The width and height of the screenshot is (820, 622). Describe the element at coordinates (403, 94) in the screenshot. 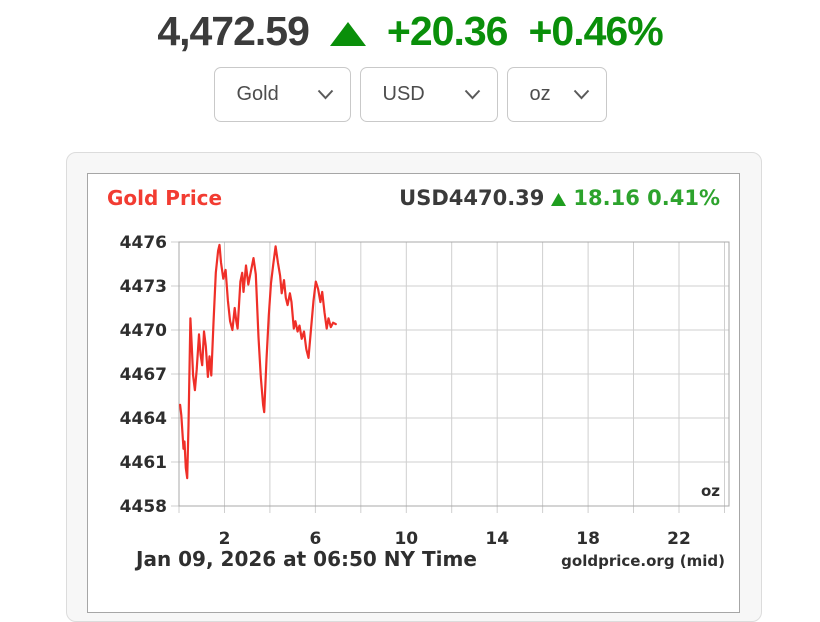

I see `currency-select-value: USD` at that location.